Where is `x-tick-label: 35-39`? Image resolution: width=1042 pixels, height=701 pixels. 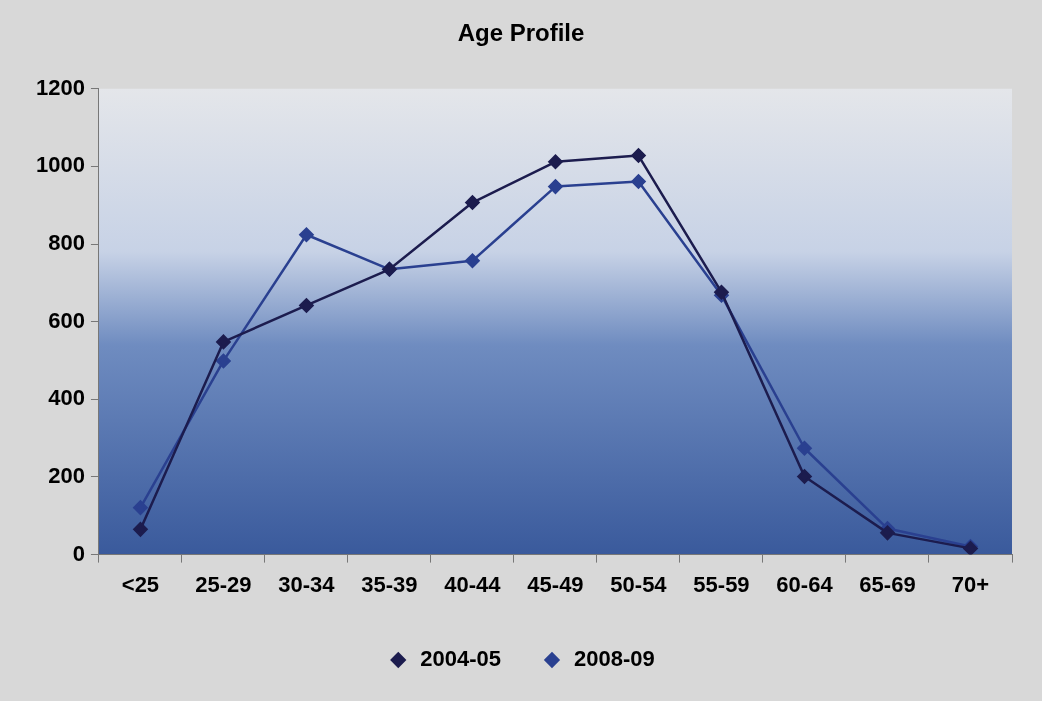
x-tick-label: 35-39 is located at coordinates (389, 584).